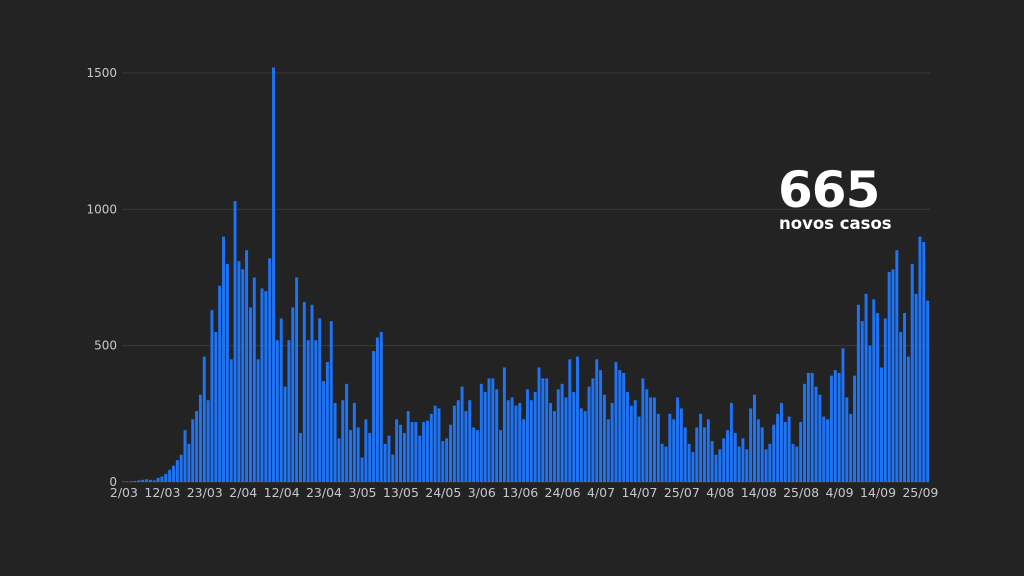 This screenshot has width=1024, height=576. What do you see at coordinates (829, 190) in the screenshot?
I see `latest-count-number: 665` at bounding box center [829, 190].